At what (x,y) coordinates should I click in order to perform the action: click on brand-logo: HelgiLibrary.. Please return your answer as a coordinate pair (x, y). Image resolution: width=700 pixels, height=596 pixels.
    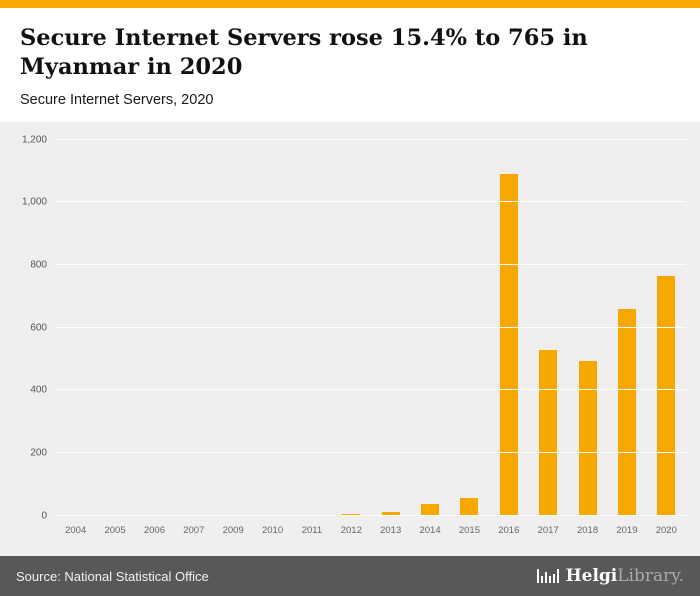
    Looking at the image, I should click on (610, 576).